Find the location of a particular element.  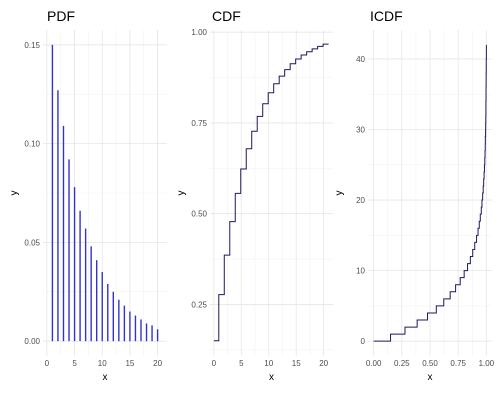

x-tick-label: 0.50 is located at coordinates (430, 363).